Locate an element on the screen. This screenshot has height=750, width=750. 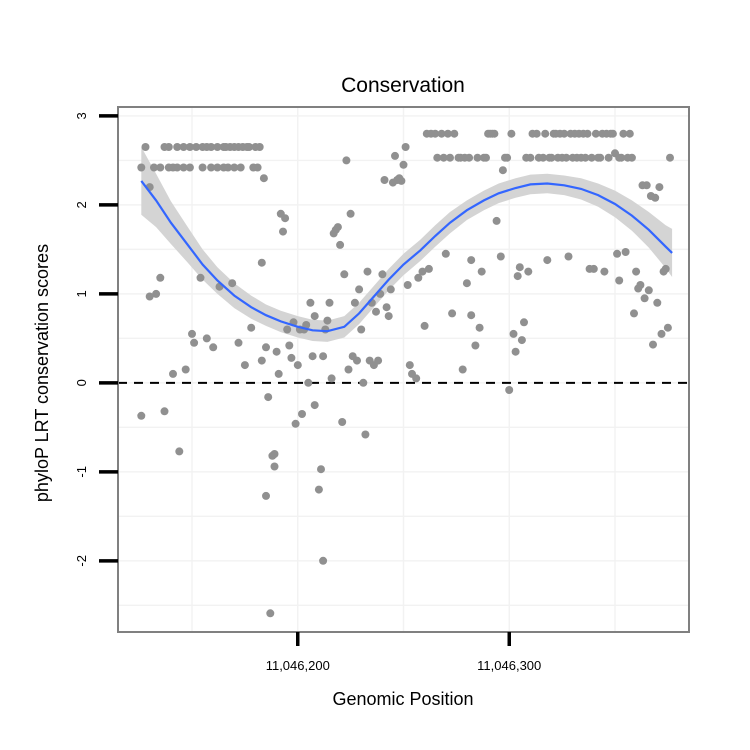
y-tick-label: 1 is located at coordinates (81, 293).